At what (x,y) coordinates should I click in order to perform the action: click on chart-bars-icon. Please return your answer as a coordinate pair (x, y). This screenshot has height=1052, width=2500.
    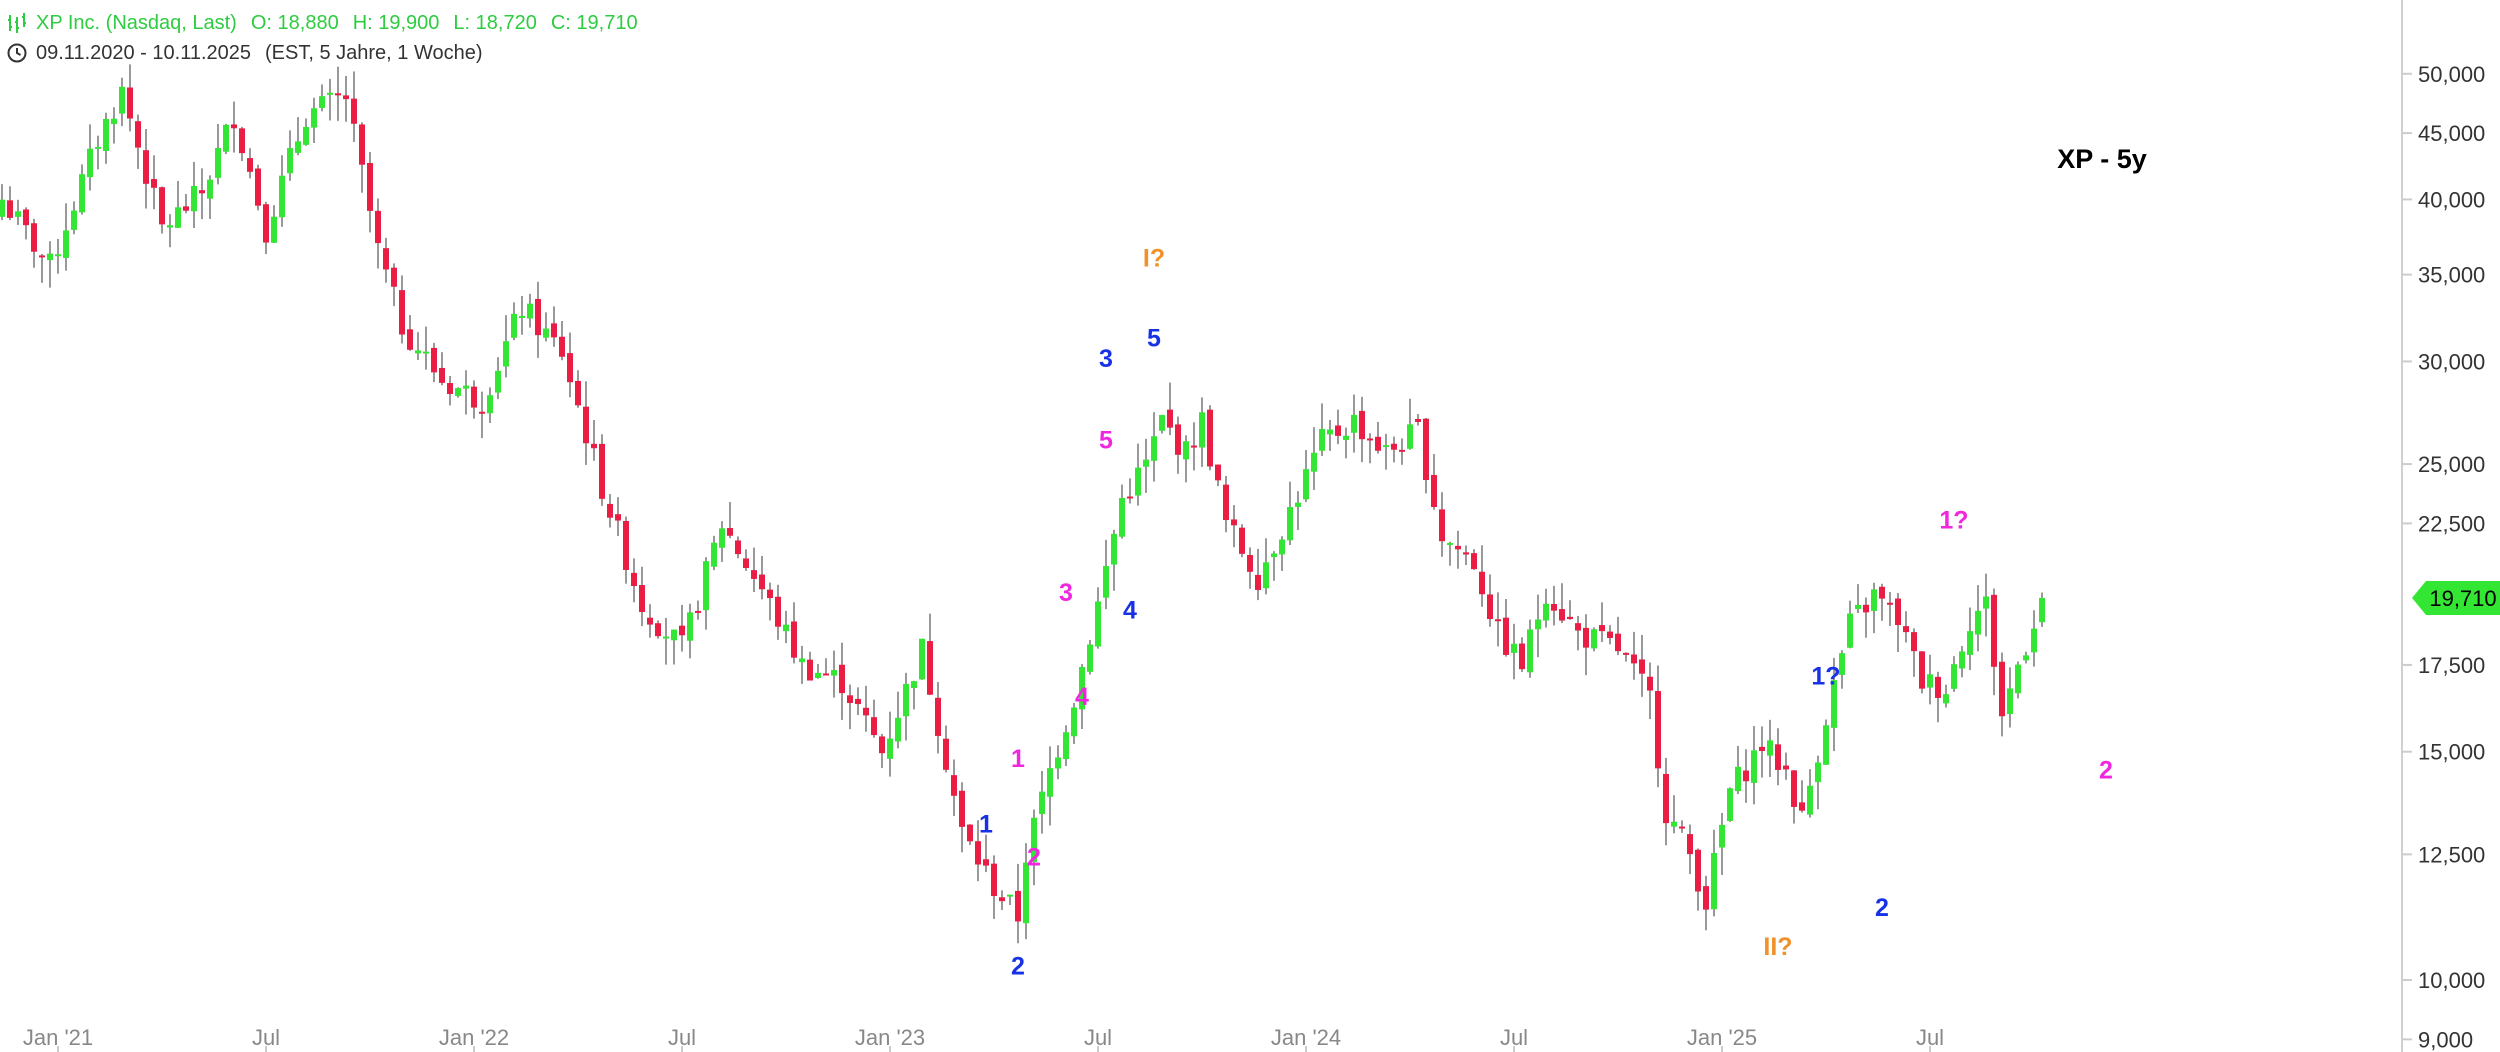
    Looking at the image, I should click on (17, 23).